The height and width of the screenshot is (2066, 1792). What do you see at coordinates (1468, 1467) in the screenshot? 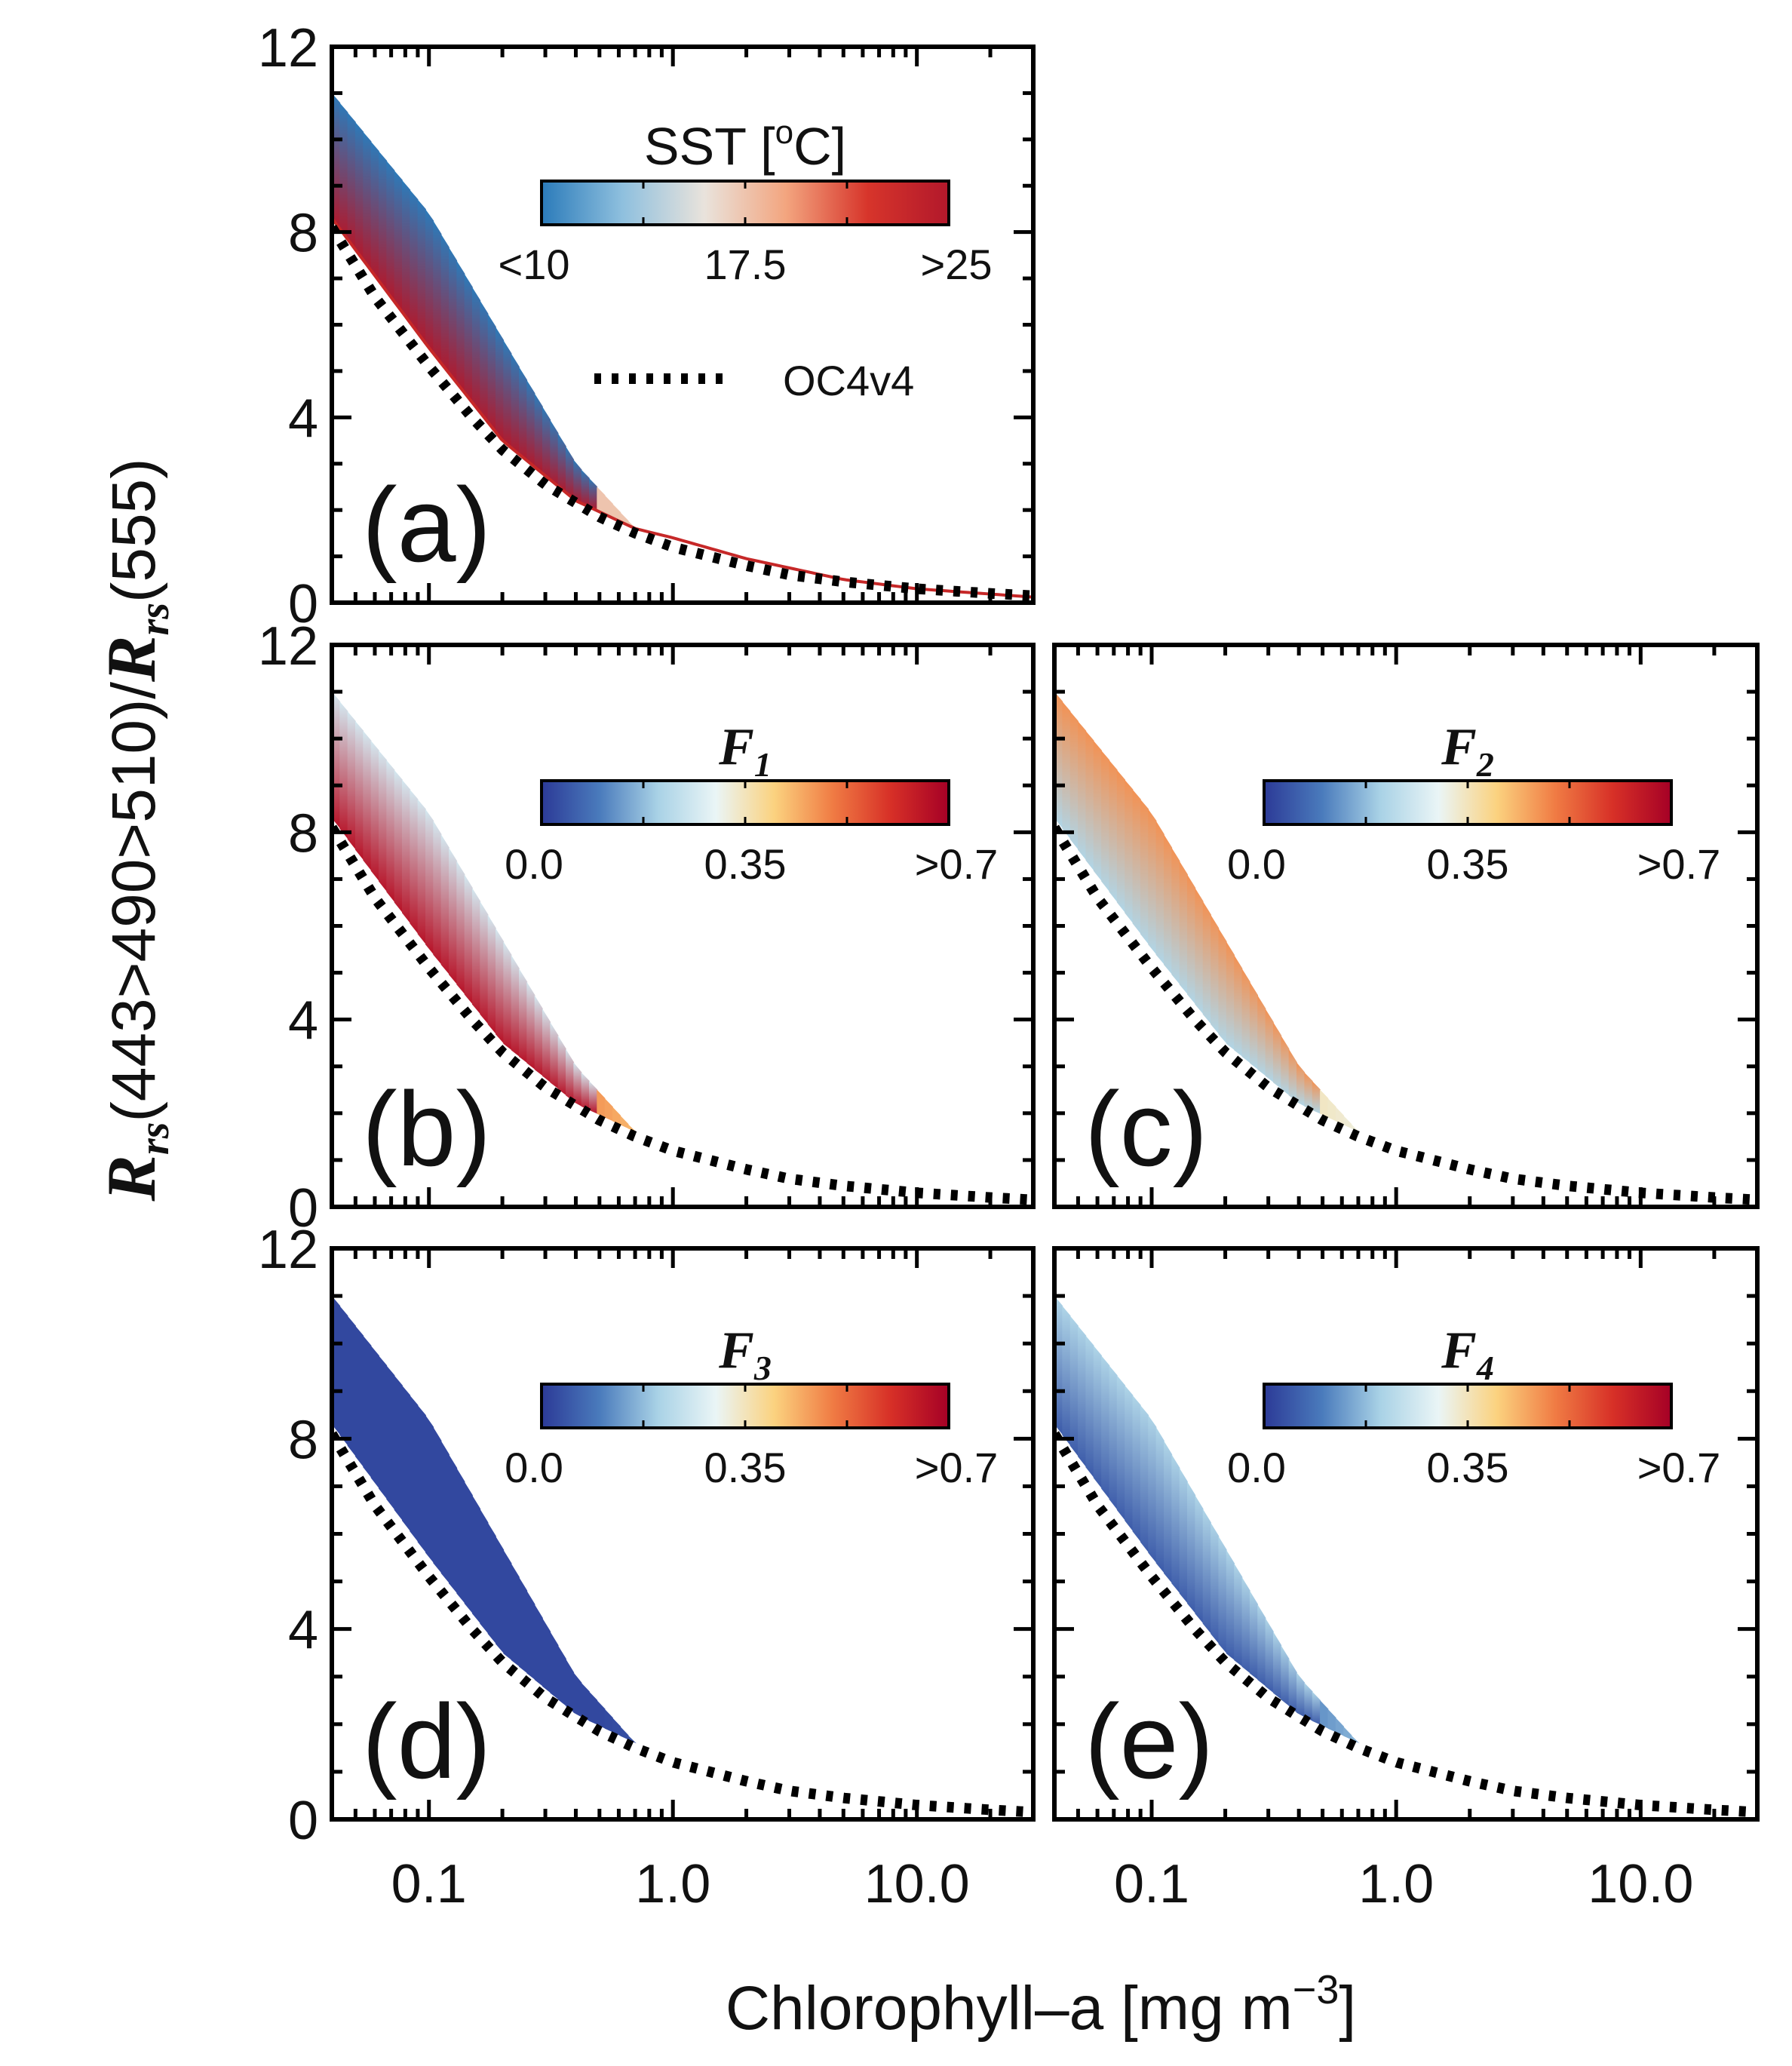
I see `colorbar-tick-label: 0.35` at bounding box center [1468, 1467].